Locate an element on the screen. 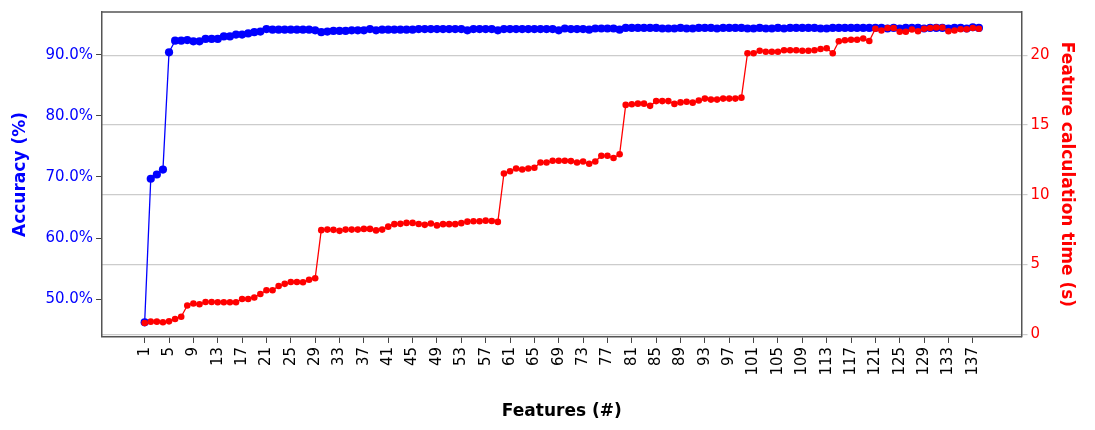 Image resolution: width=1095 pixels, height=430 pixels. y2-tick-label: 15 is located at coordinates (1040, 123).